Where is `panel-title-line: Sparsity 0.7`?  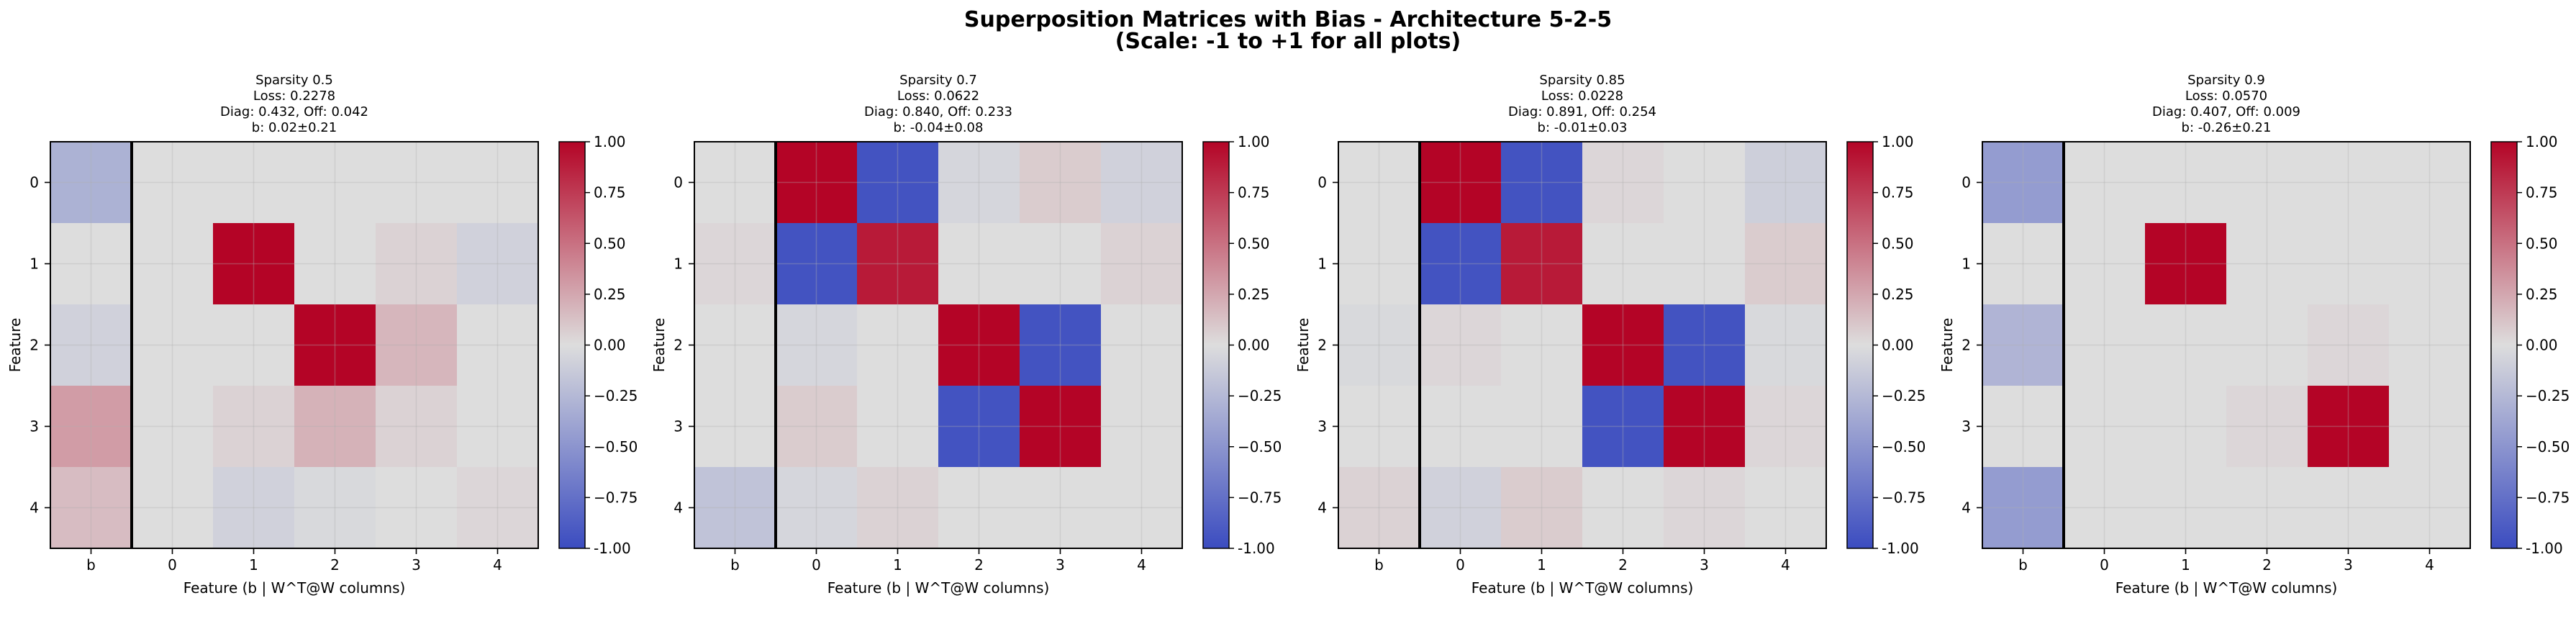
panel-title-line: Sparsity 0.7 is located at coordinates (938, 81).